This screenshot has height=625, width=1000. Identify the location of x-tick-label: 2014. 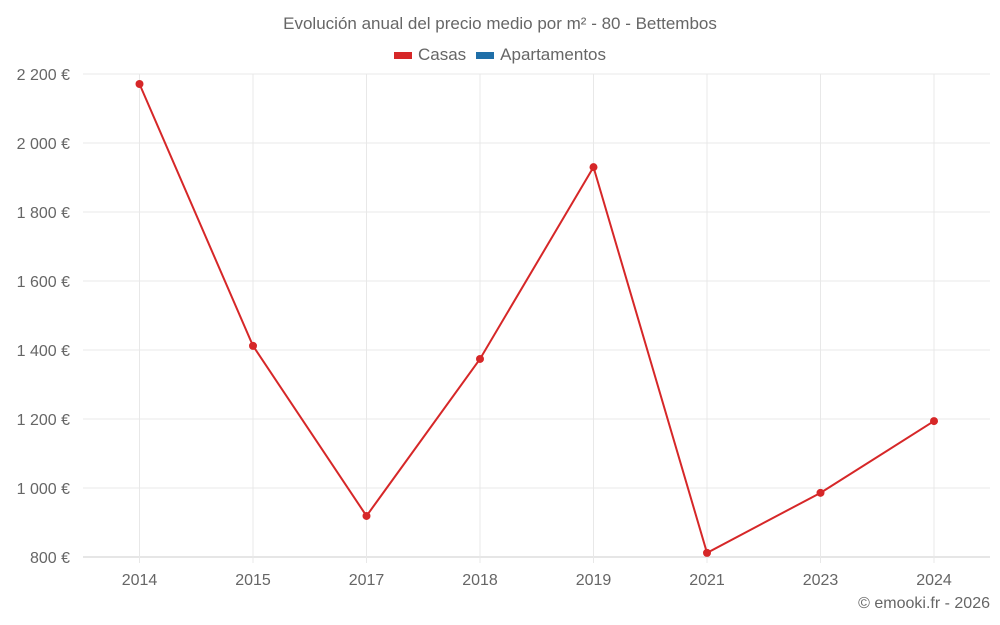
(140, 580).